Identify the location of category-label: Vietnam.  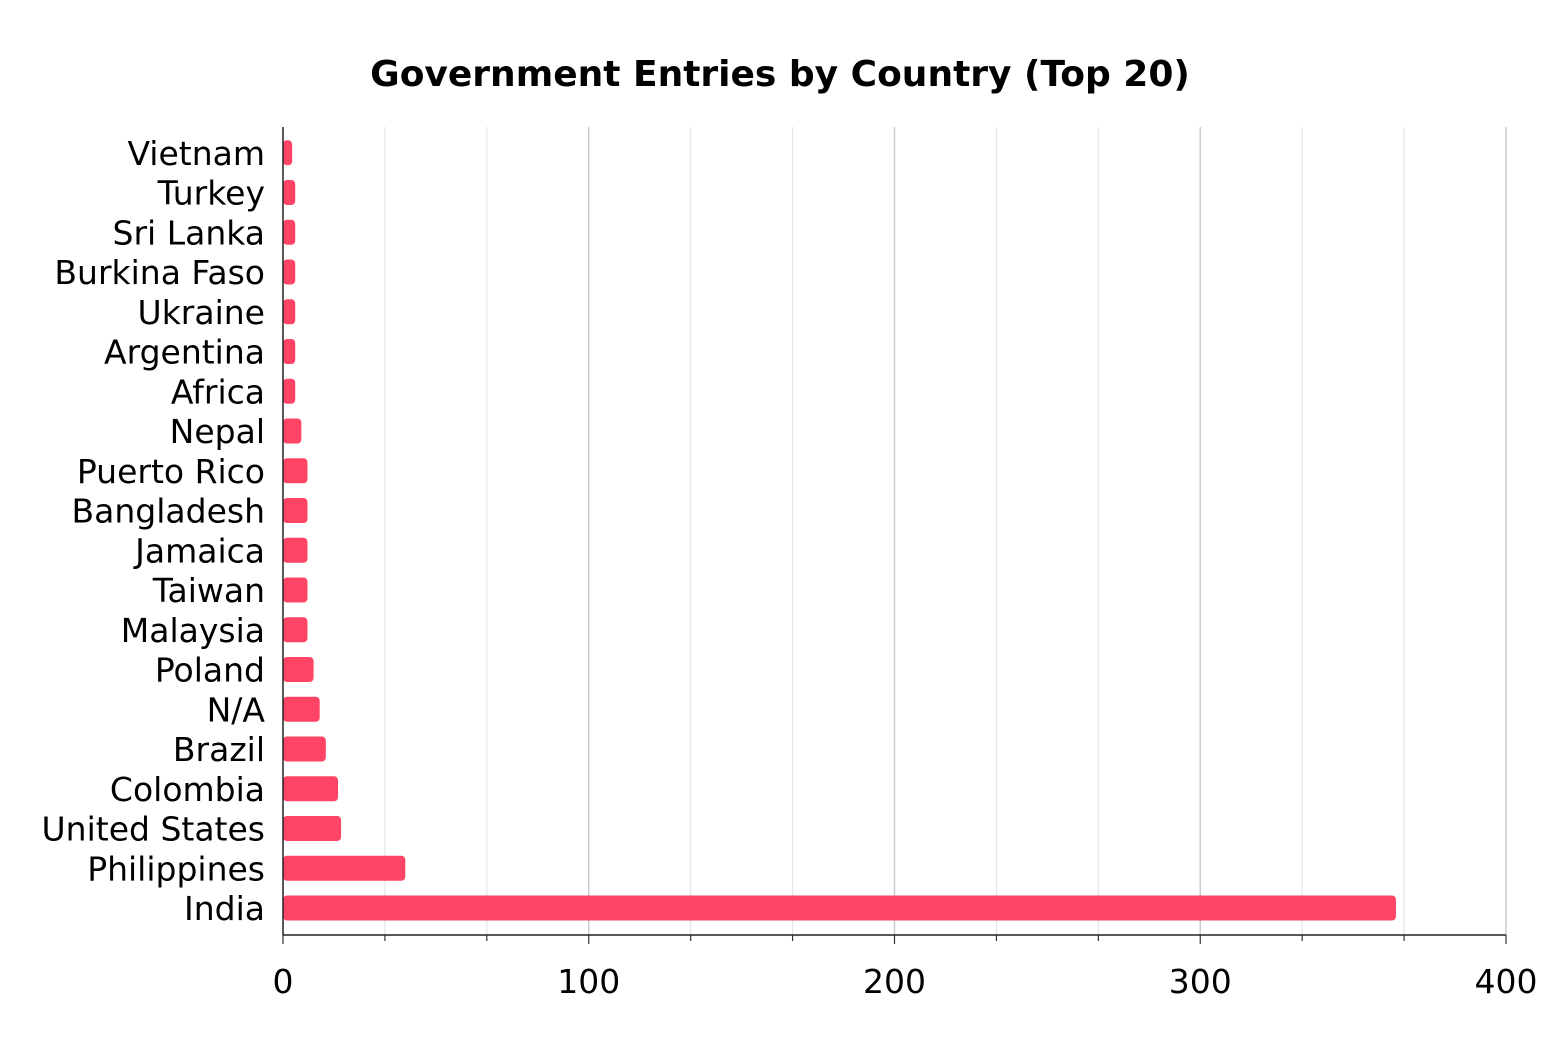
(196, 153).